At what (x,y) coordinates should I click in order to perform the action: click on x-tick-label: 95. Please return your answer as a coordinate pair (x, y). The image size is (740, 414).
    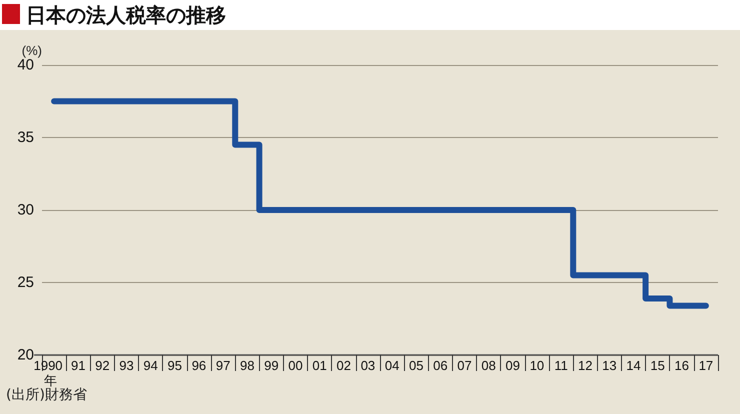
    Looking at the image, I should click on (175, 365).